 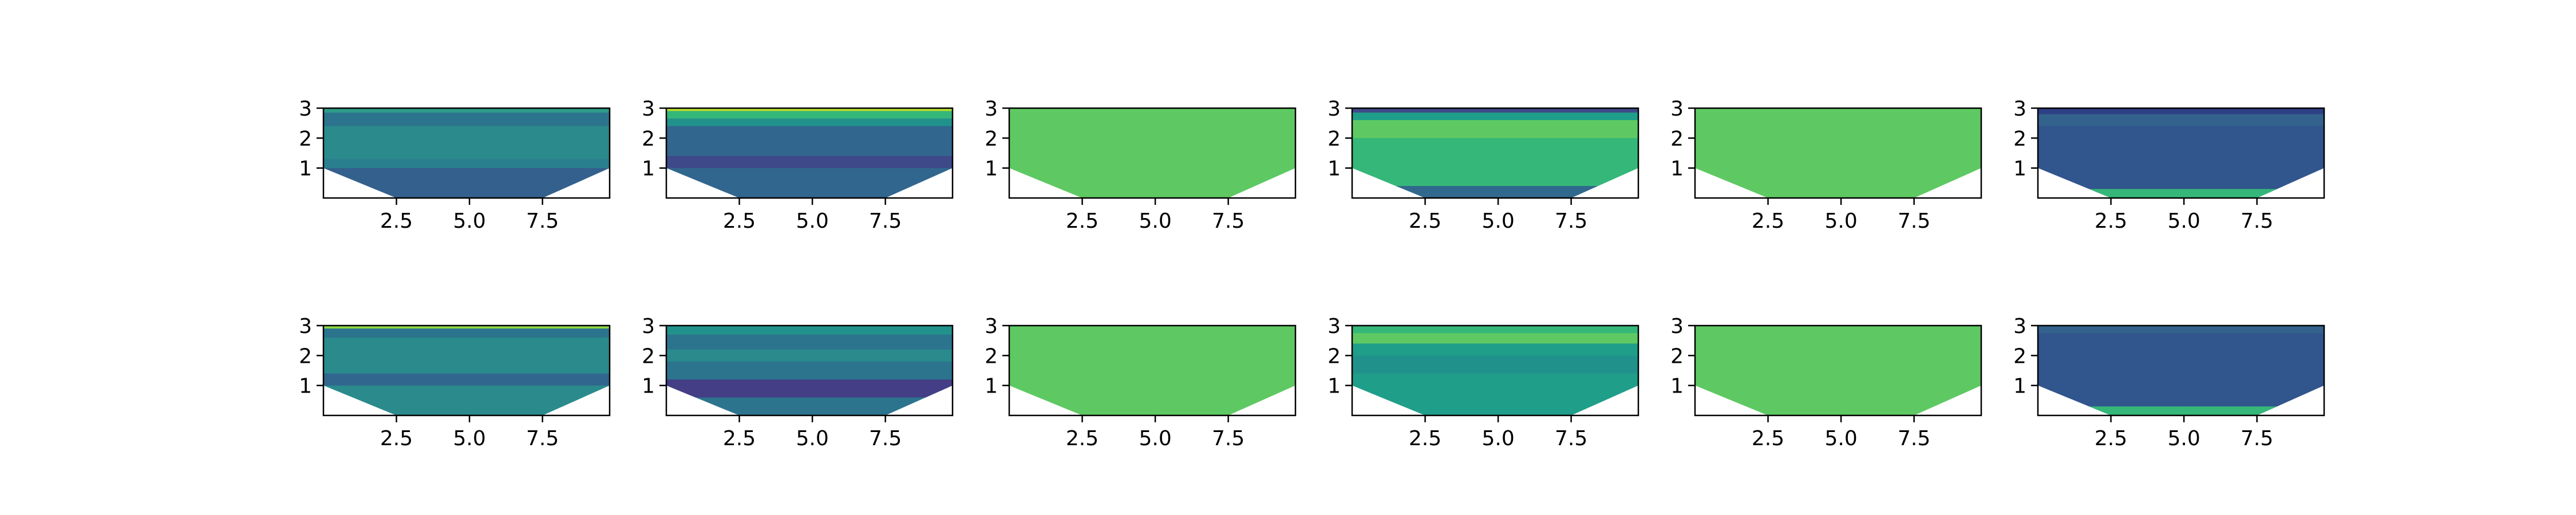 I want to click on panel-r1-c5: 2.5 5.0 7.5 1 2 3, so click(x=1826, y=165).